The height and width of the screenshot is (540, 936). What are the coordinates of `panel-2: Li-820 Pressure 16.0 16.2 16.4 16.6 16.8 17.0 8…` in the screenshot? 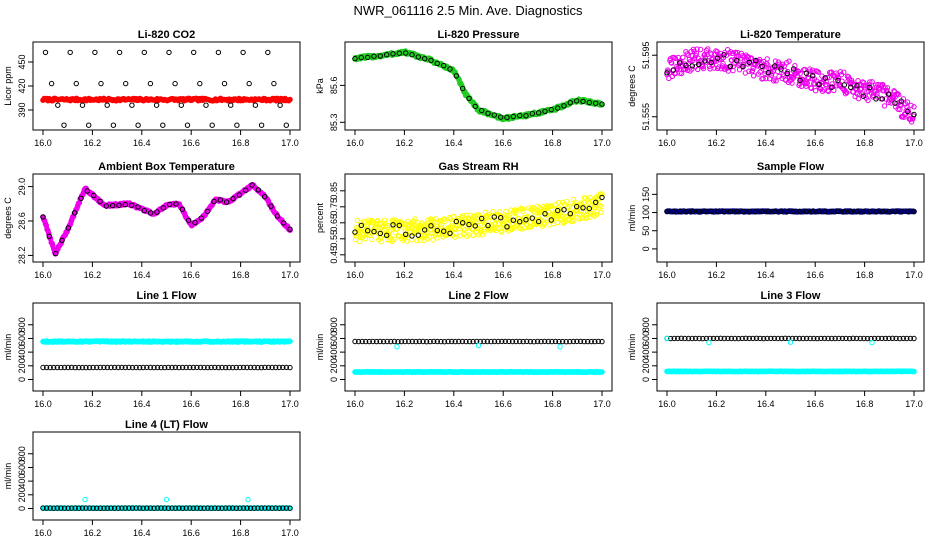 It's located at (464, 88).